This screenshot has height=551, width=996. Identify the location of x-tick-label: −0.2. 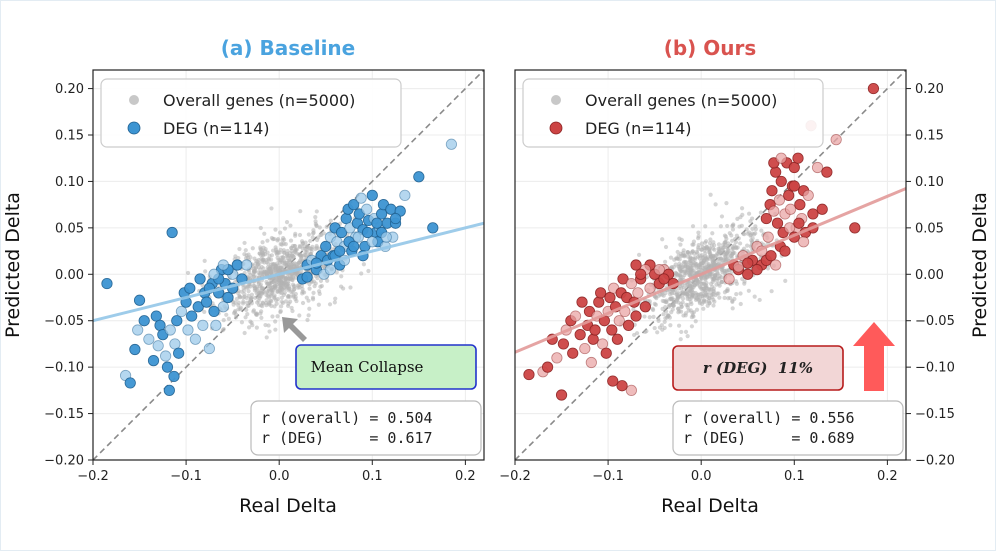
(515, 476).